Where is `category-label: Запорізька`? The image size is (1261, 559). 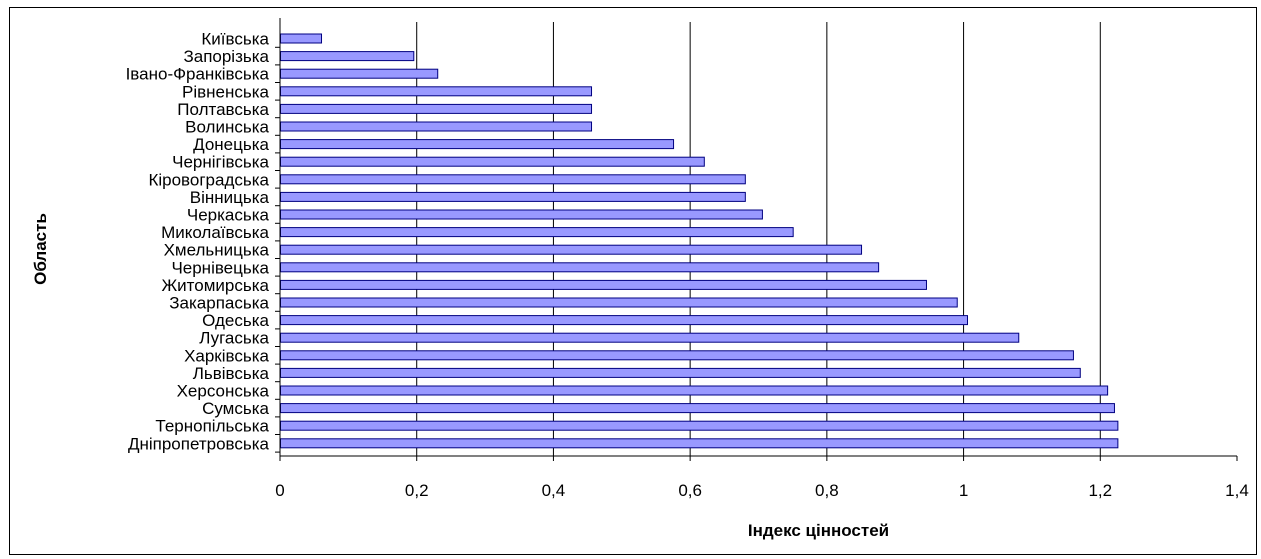 category-label: Запорізька is located at coordinates (226, 56).